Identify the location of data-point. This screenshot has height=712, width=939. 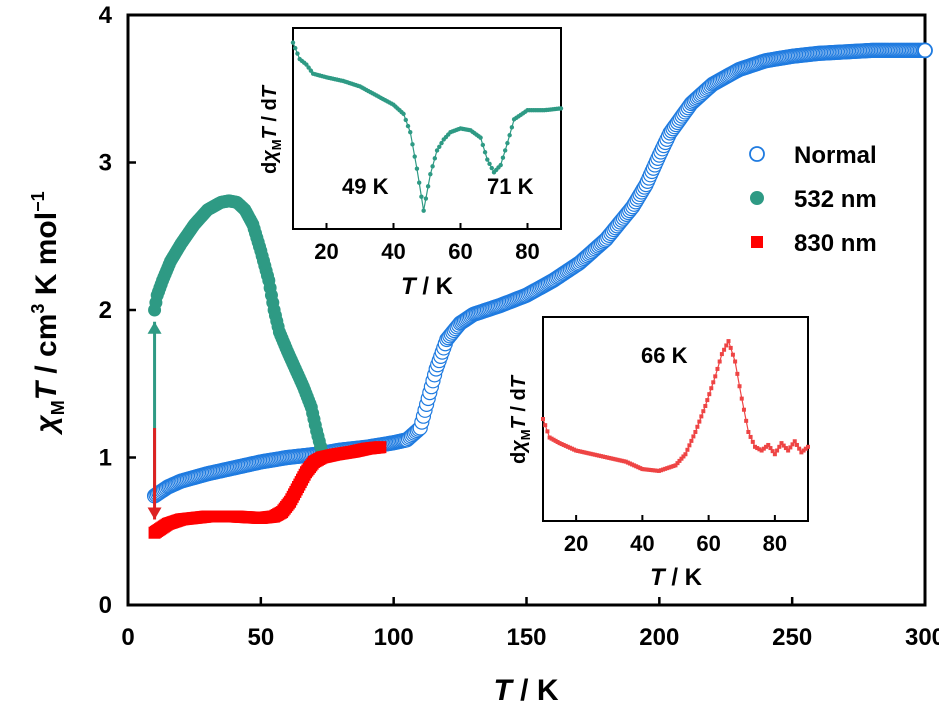
(925, 50).